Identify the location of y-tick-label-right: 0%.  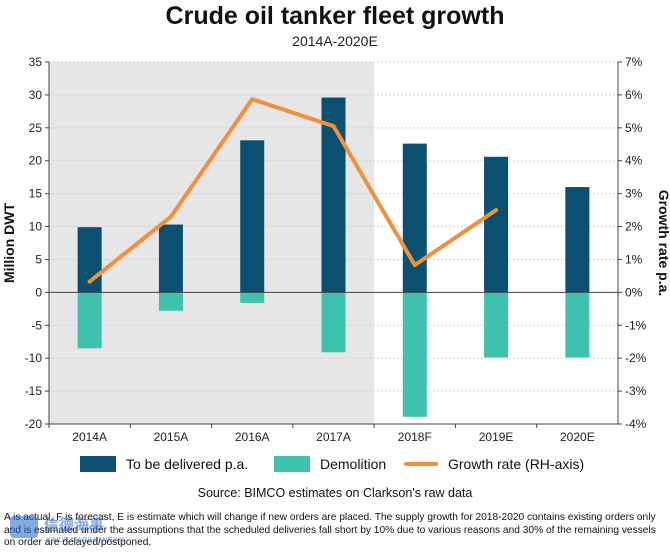
(634, 292).